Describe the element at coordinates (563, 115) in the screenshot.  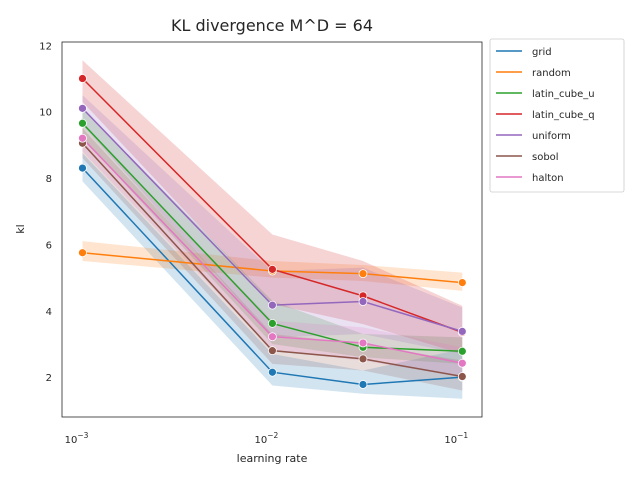
I see `legend-label-latin_cube_q: latin_cube_q` at that location.